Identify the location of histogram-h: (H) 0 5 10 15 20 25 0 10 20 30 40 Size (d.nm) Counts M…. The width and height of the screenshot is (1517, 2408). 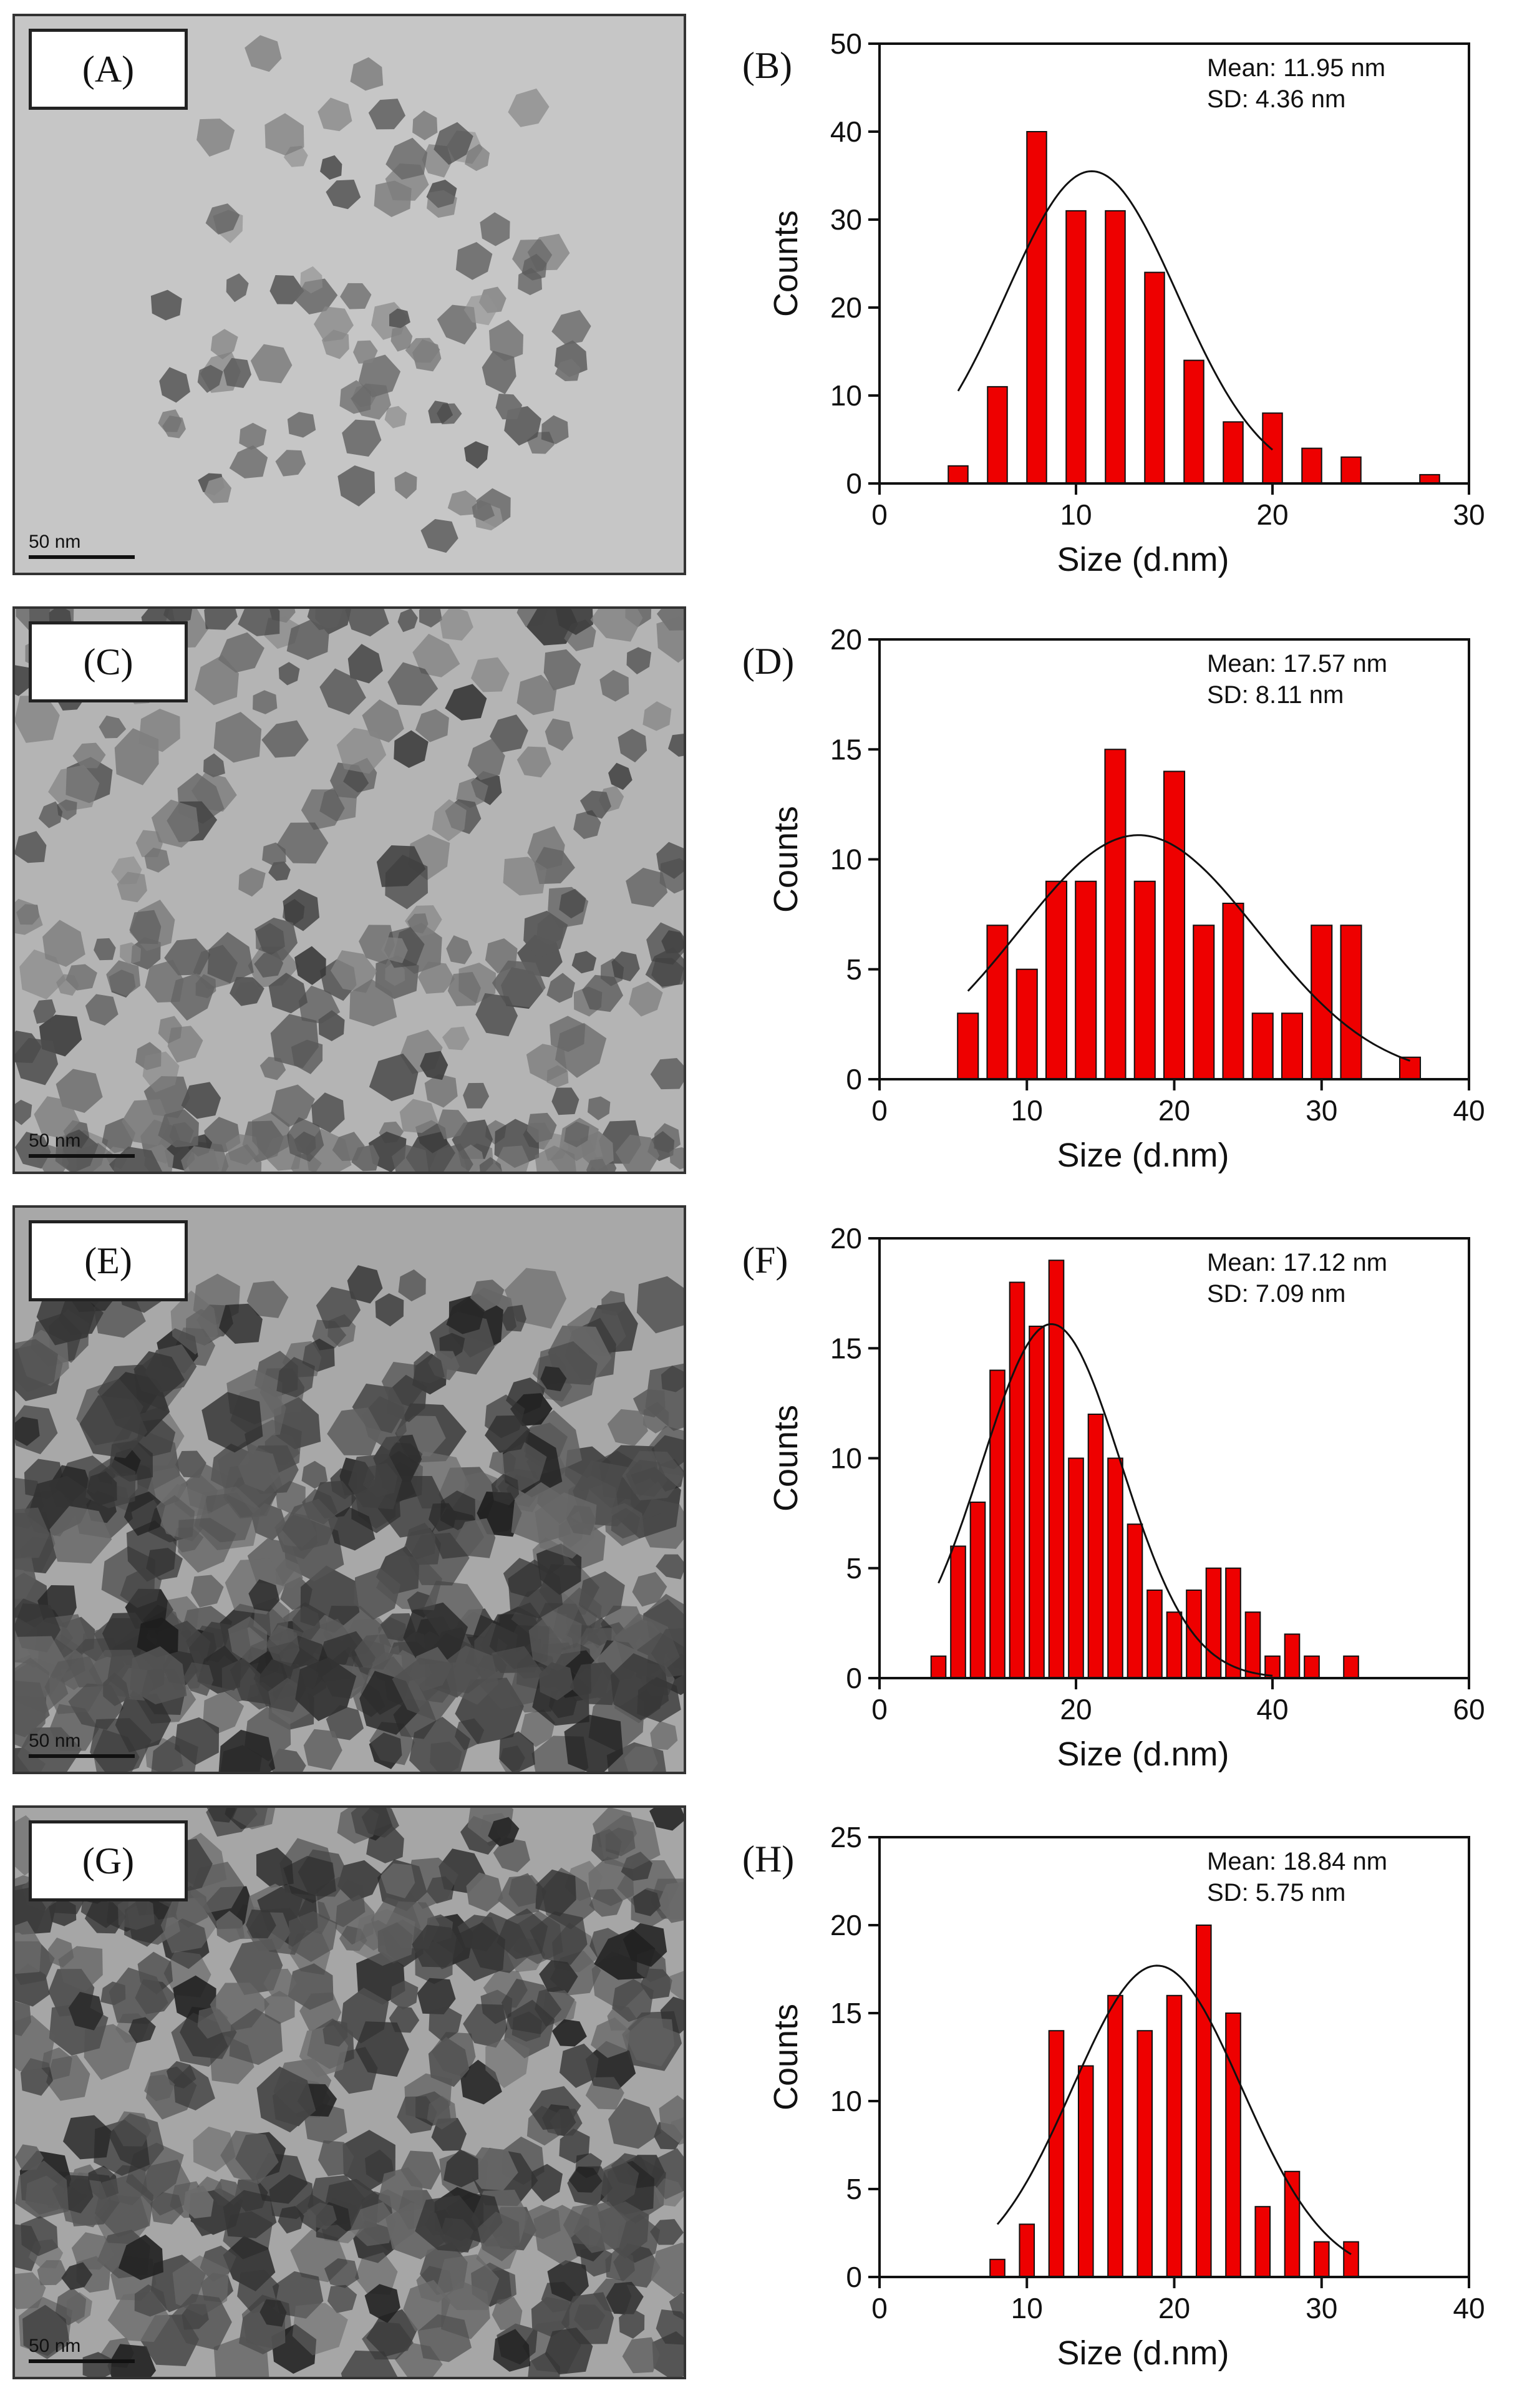
(1120, 2096).